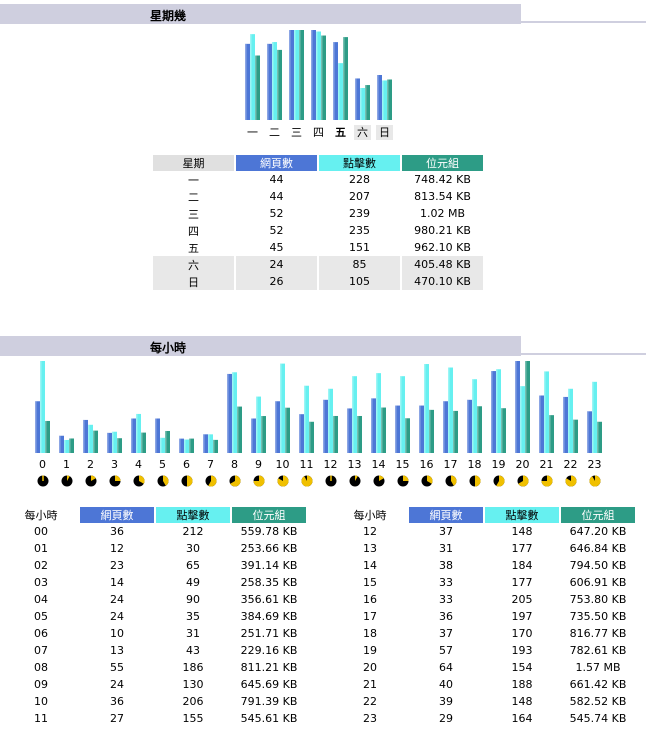 The width and height of the screenshot is (646, 745). Describe the element at coordinates (499, 464) in the screenshot. I see `tick-label: 19` at that location.